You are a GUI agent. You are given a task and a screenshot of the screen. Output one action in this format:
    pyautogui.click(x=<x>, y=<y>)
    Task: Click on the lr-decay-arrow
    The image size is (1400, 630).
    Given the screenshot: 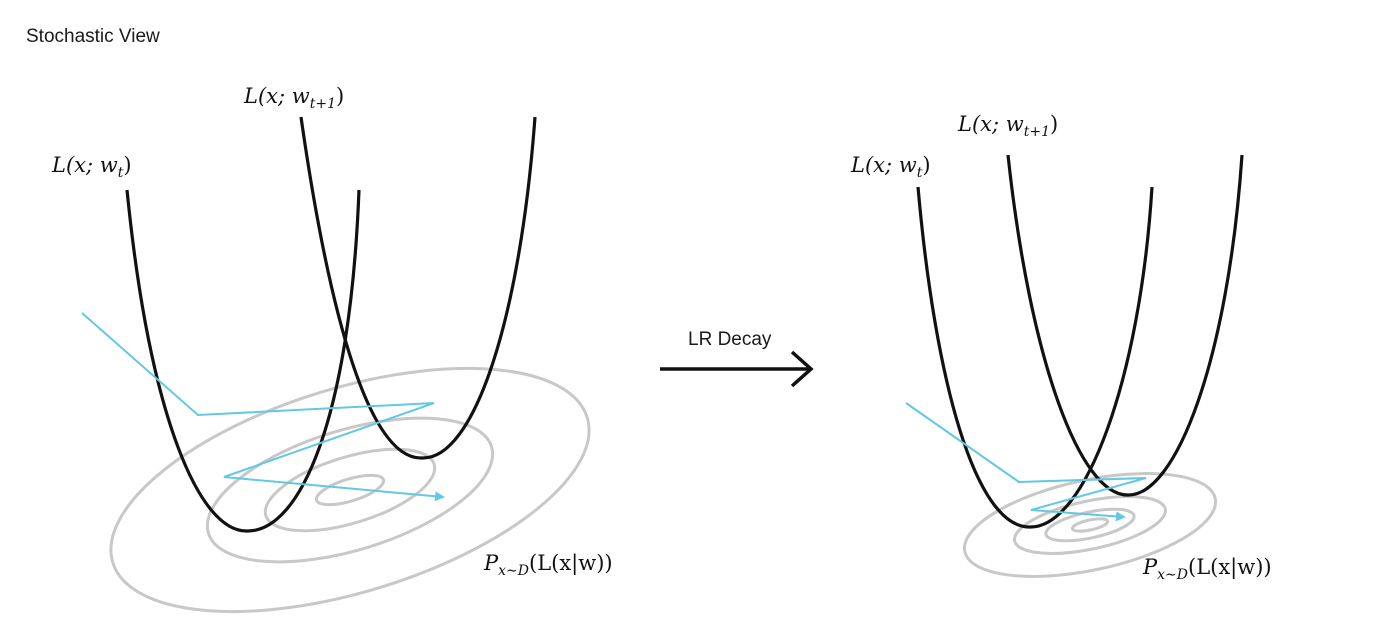 What is the action you would take?
    pyautogui.click(x=737, y=369)
    